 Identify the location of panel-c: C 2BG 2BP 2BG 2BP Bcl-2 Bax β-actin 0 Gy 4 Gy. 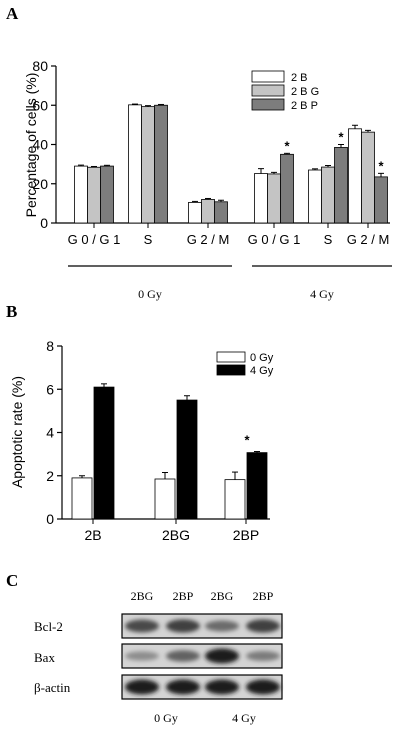
(144, 648).